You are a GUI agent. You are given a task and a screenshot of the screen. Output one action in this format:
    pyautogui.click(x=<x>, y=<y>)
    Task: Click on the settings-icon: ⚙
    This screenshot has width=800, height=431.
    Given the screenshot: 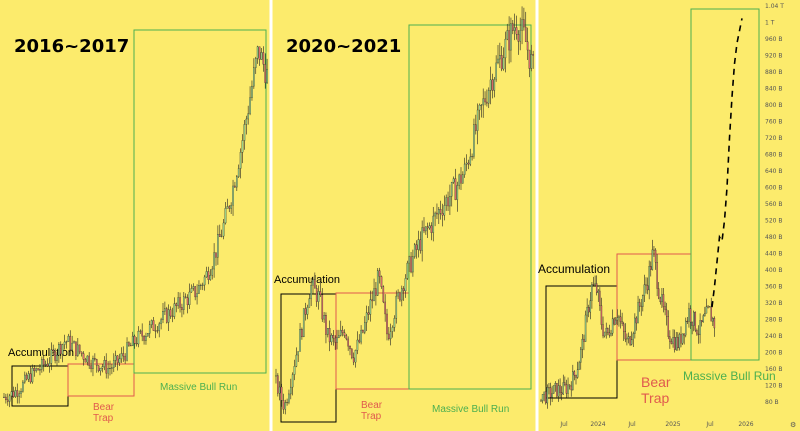 What is the action you would take?
    pyautogui.click(x=793, y=425)
    